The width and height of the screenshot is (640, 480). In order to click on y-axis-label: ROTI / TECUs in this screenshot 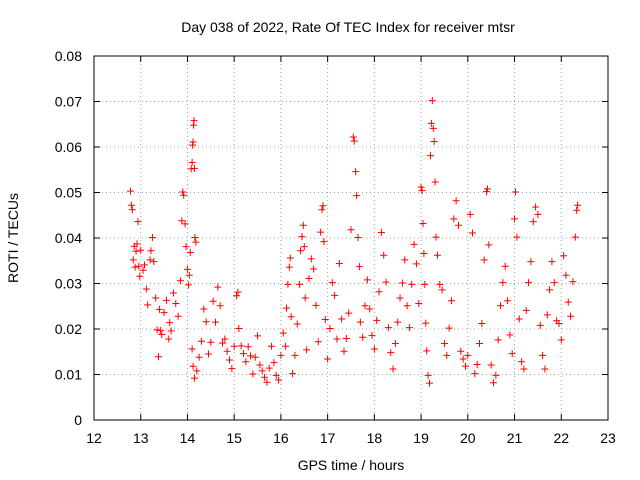, I will do `click(13, 238)`.